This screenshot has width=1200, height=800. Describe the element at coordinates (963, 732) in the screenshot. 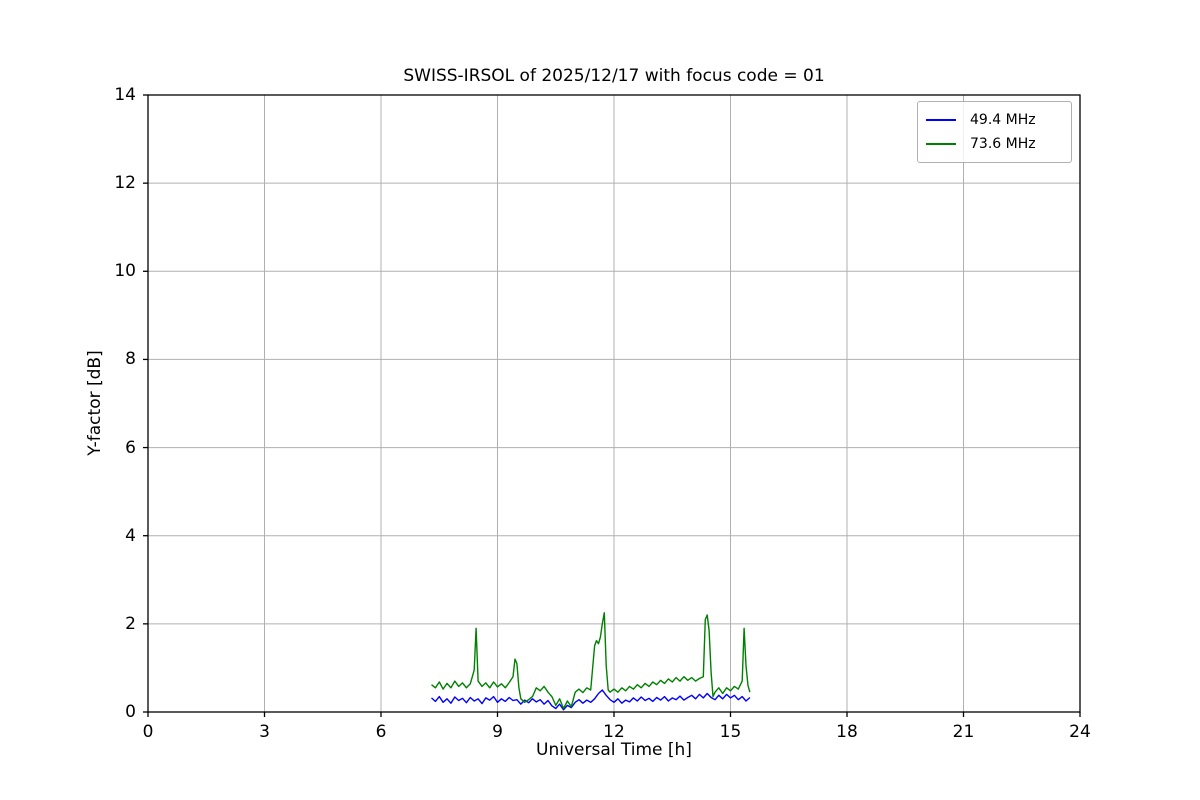

I see `x-tick-label: 21` at that location.